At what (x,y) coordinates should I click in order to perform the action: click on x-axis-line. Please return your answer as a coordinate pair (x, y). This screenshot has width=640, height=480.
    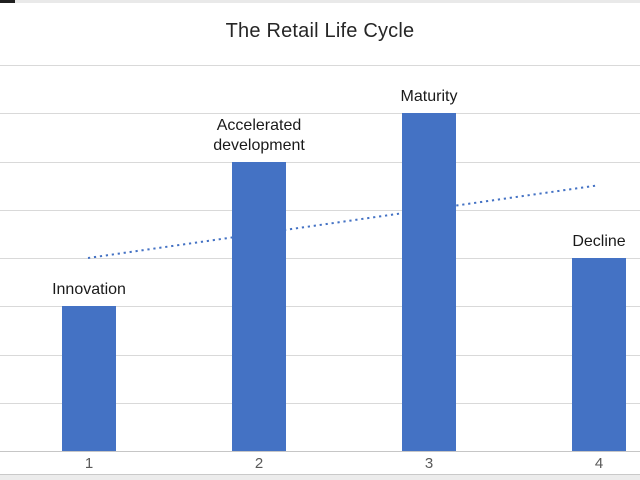
    Looking at the image, I should click on (320, 451).